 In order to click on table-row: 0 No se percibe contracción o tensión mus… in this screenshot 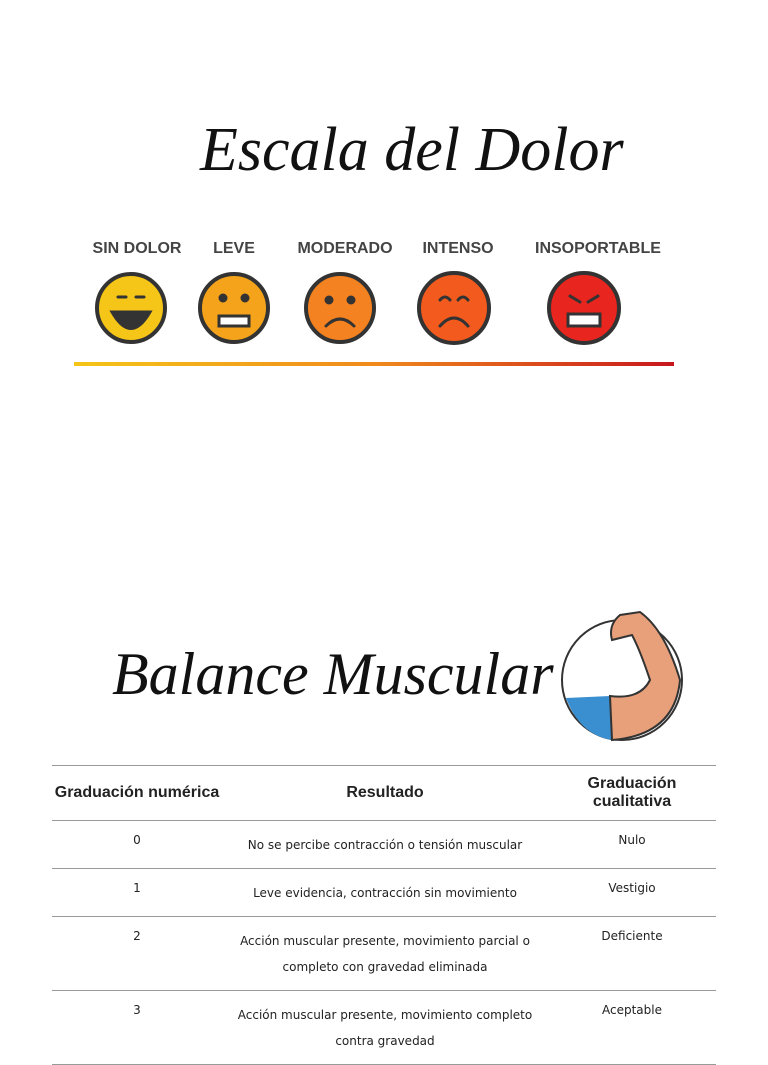, I will do `click(384, 844)`.